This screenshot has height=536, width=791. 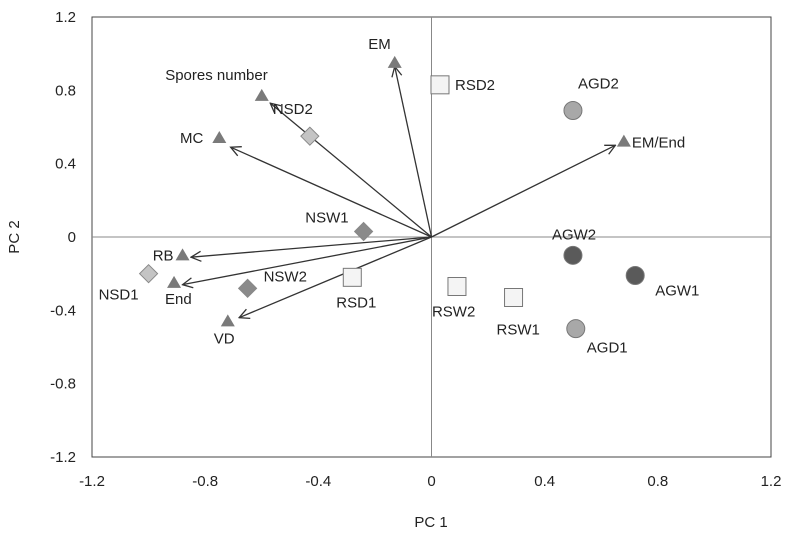 What do you see at coordinates (216, 75) in the screenshot?
I see `point-label-spores-number: Spores number` at bounding box center [216, 75].